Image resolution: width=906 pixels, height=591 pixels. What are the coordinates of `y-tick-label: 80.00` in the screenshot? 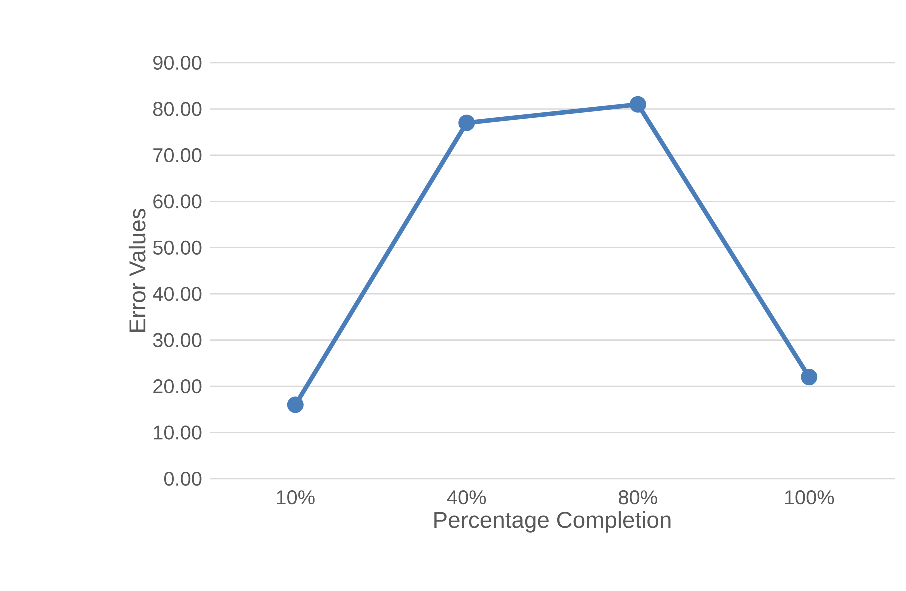 It's located at (177, 109).